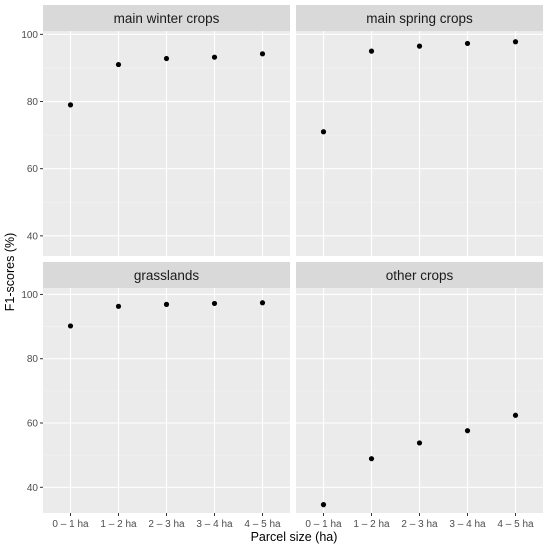  I want to click on facet-title: other crops, so click(420, 275).